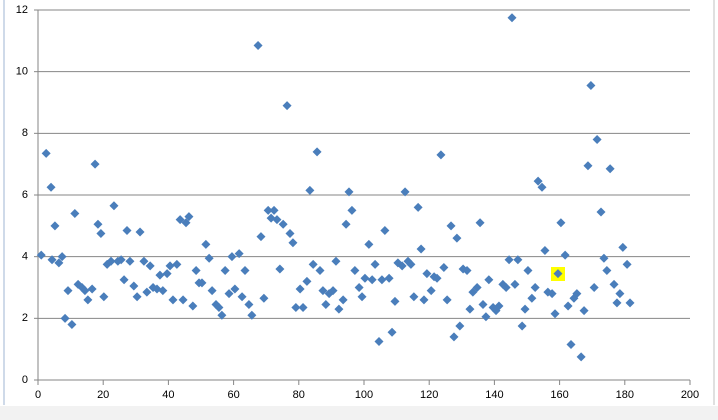 The image size is (718, 420). I want to click on y-tick-label: 10, so click(22, 72).